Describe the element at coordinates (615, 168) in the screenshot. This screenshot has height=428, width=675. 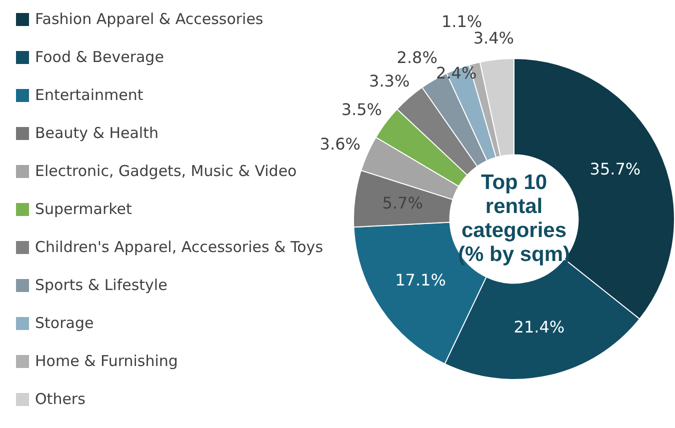
I see `data-label: 35.7%` at that location.